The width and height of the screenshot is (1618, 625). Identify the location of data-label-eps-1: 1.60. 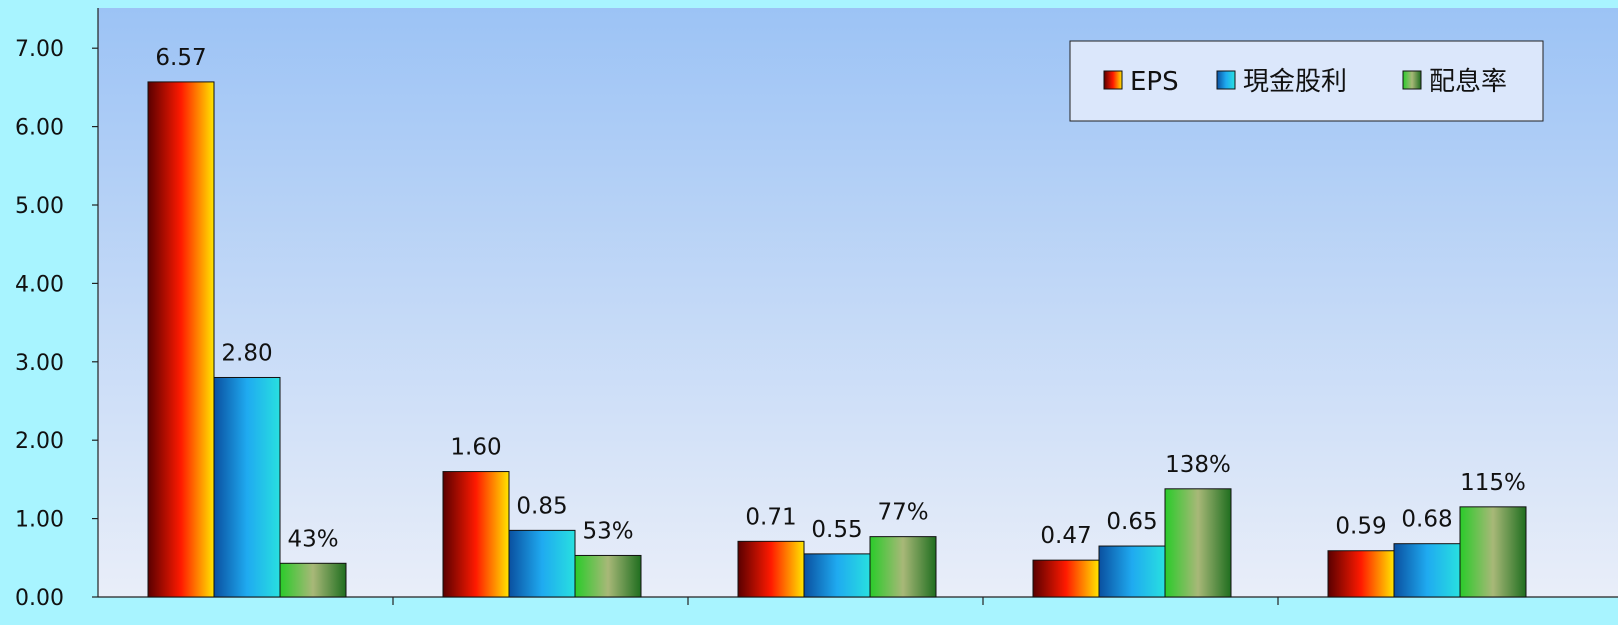
(475, 448).